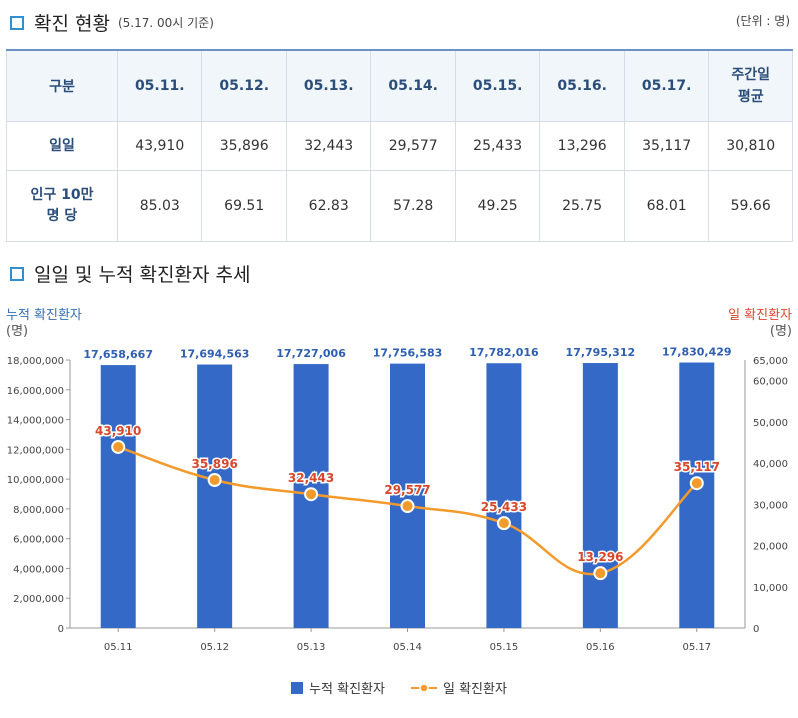  What do you see at coordinates (474, 689) in the screenshot?
I see `legend-label: 일 확진환자` at bounding box center [474, 689].